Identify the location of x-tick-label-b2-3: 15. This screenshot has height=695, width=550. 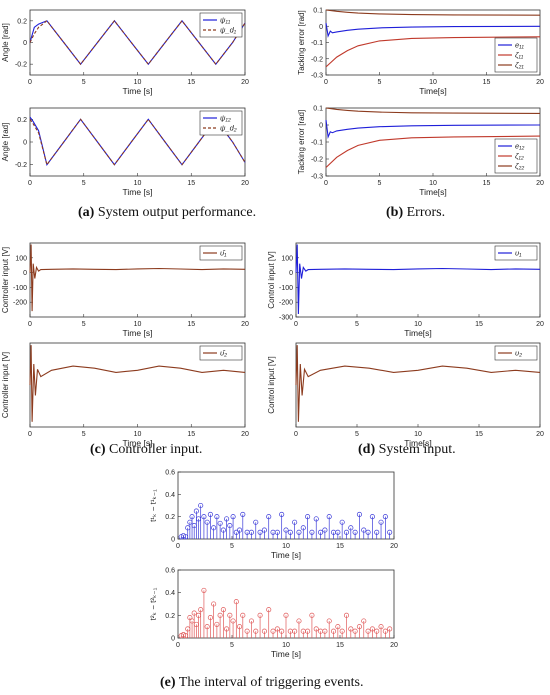
(487, 183).